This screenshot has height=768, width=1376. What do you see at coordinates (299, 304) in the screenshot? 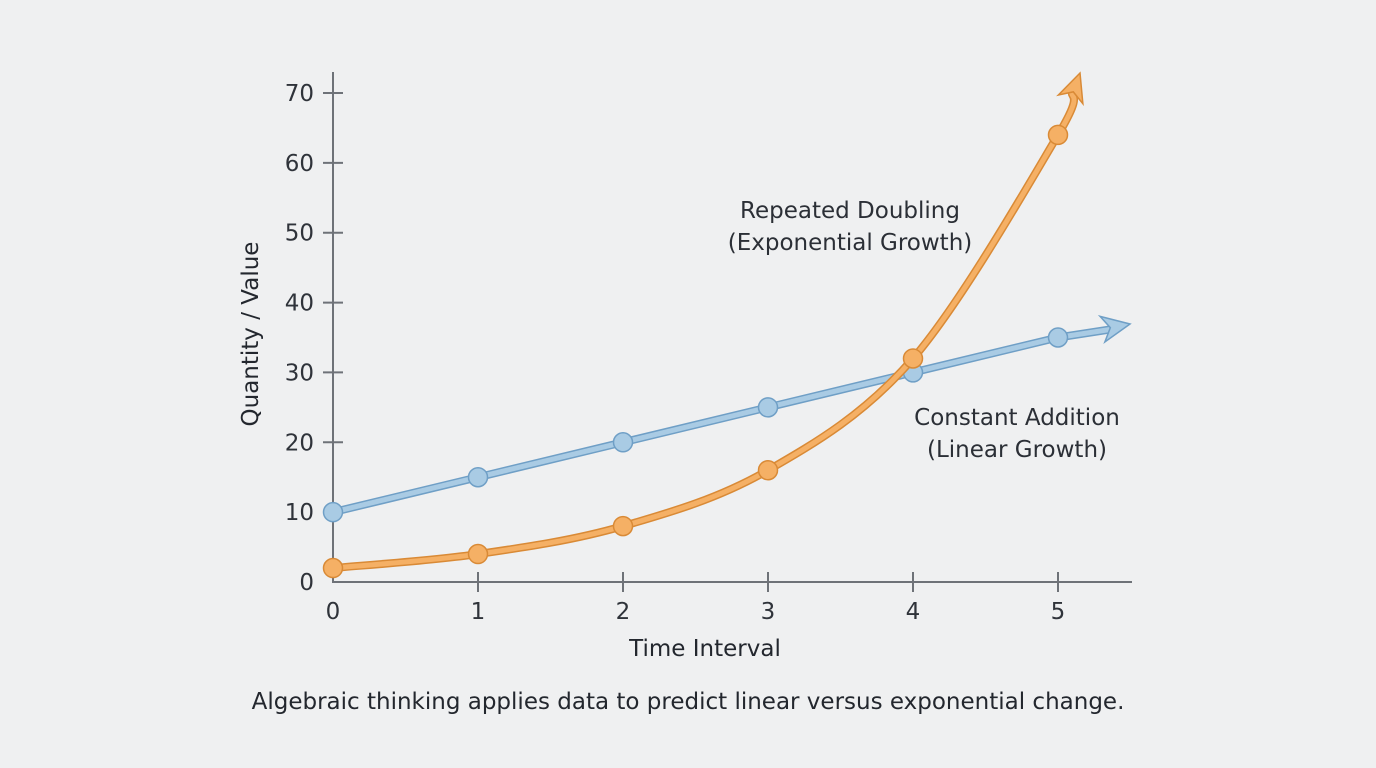
I see `y-tick-label: 40` at bounding box center [299, 304].